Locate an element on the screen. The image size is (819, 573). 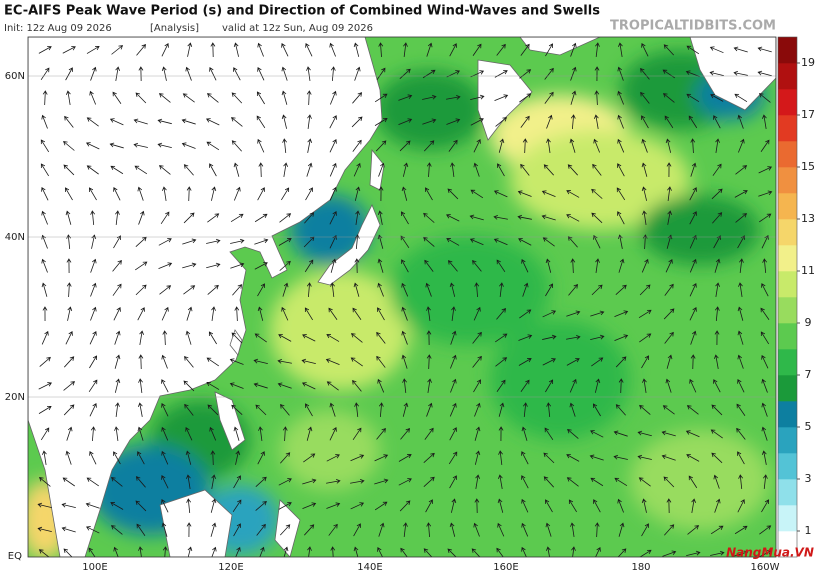
lat-label: 40N is located at coordinates (15, 237).